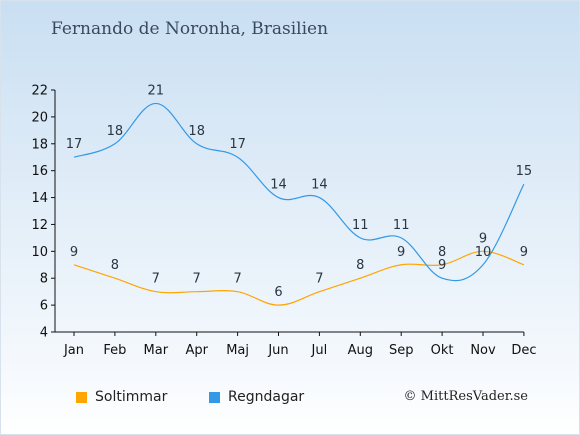 The width and height of the screenshot is (580, 435). I want to click on x-tick-label: Sep, so click(401, 350).